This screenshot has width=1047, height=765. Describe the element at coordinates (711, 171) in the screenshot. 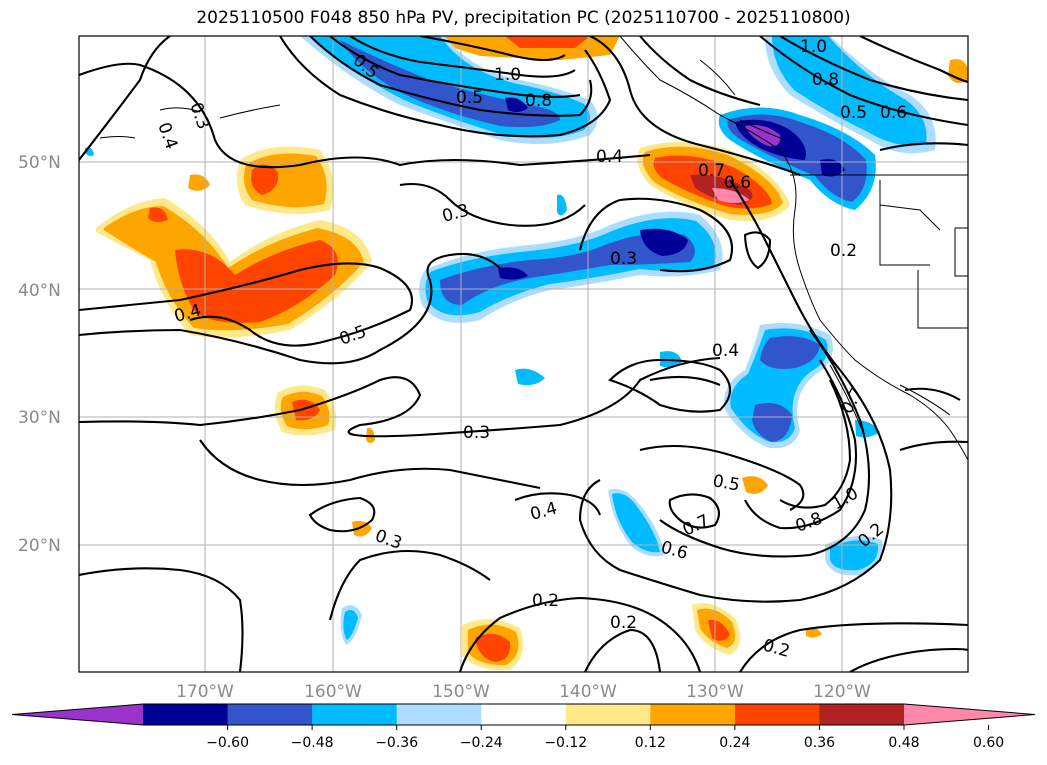

I see `contour-label: 0.7` at that location.